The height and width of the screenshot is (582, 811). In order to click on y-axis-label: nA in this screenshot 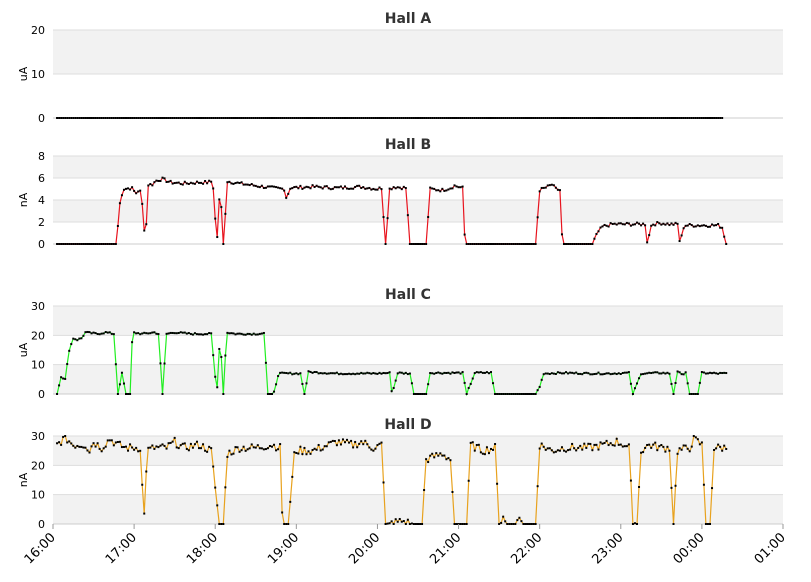, I will do `click(23, 199)`.